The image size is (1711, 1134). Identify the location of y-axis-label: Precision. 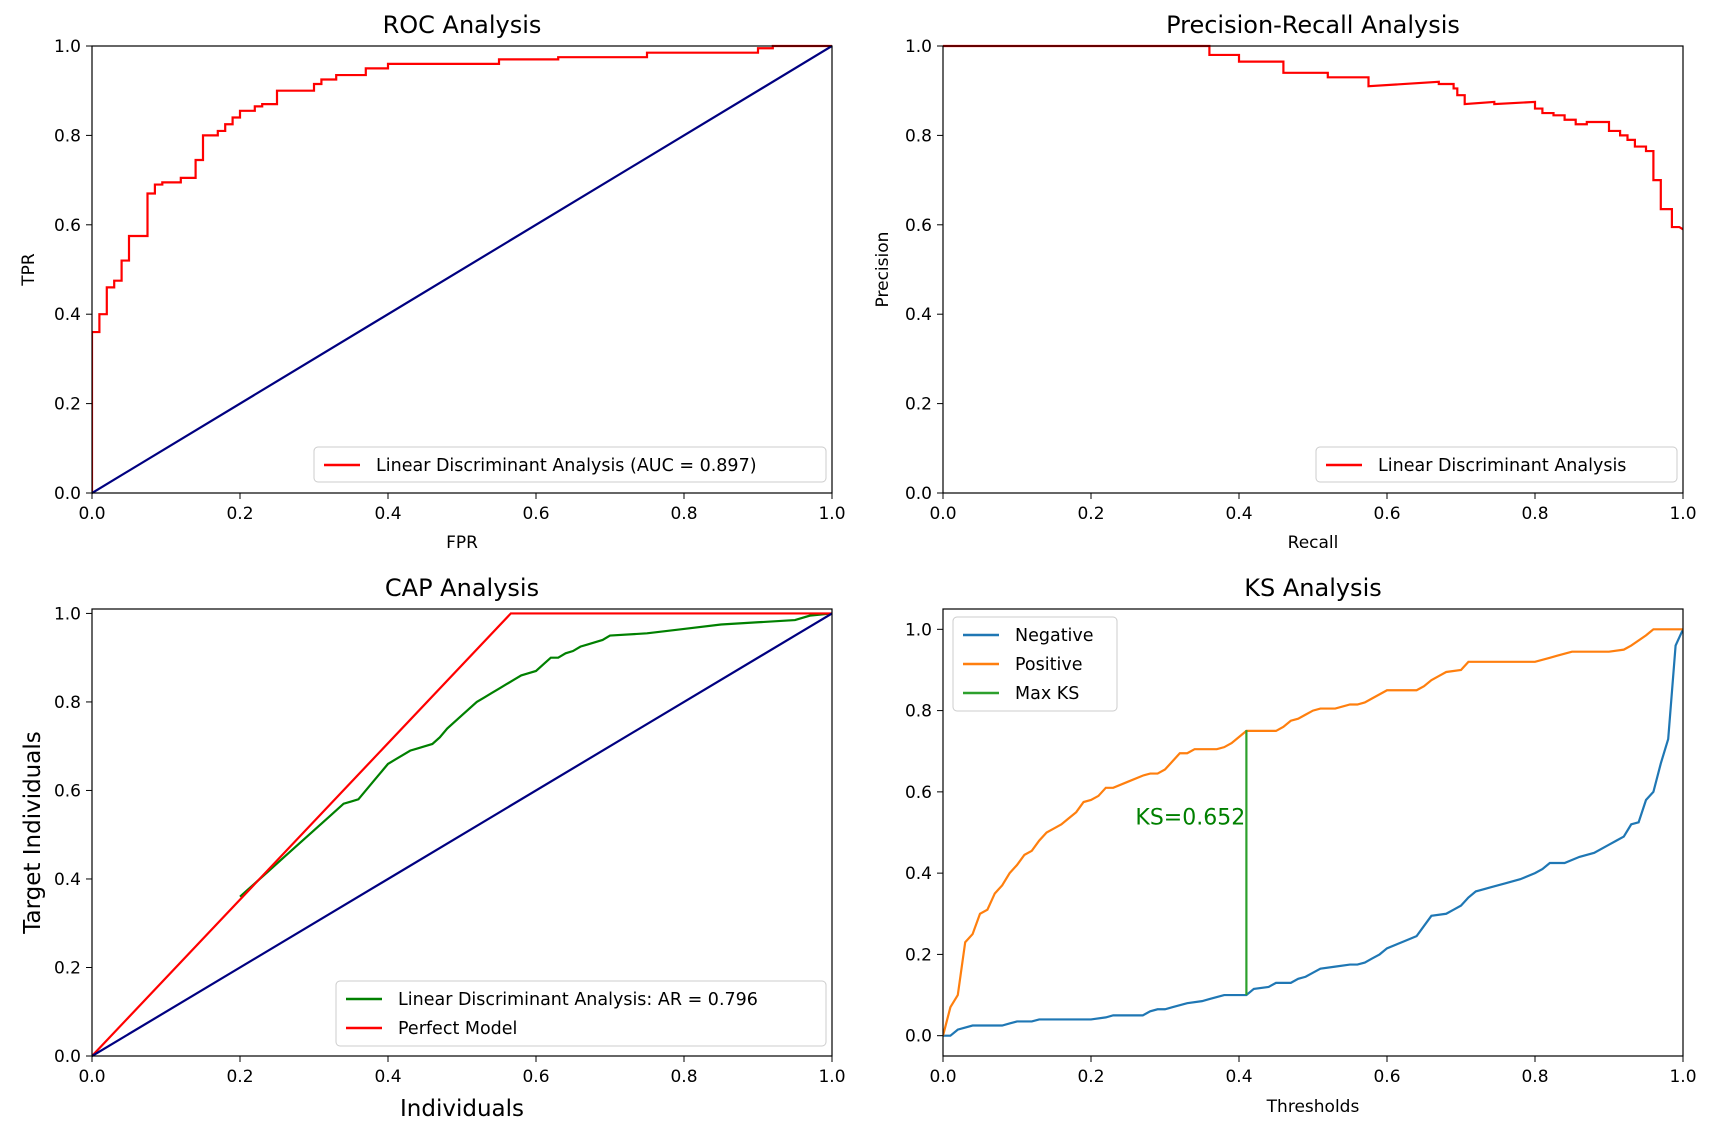
(883, 270).